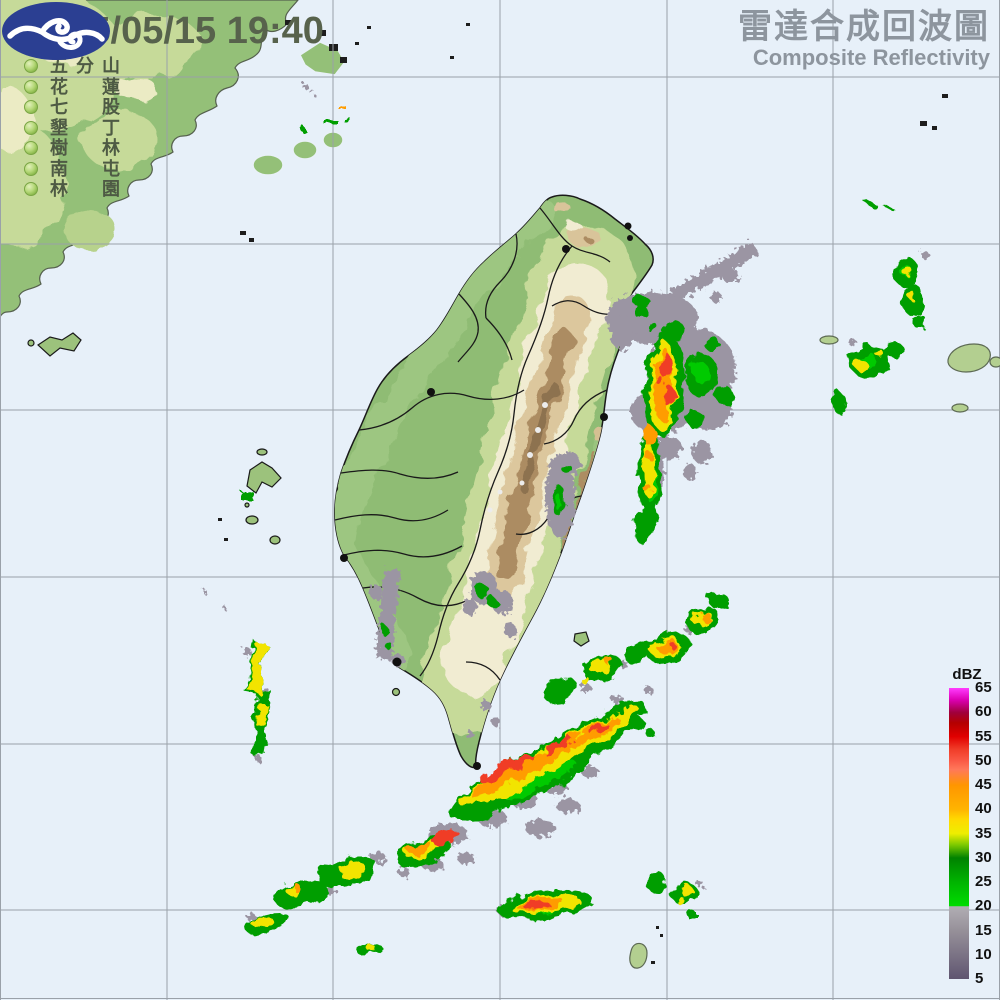 The width and height of the screenshot is (1000, 1000). I want to click on station-row: 五分山, so click(72, 66).